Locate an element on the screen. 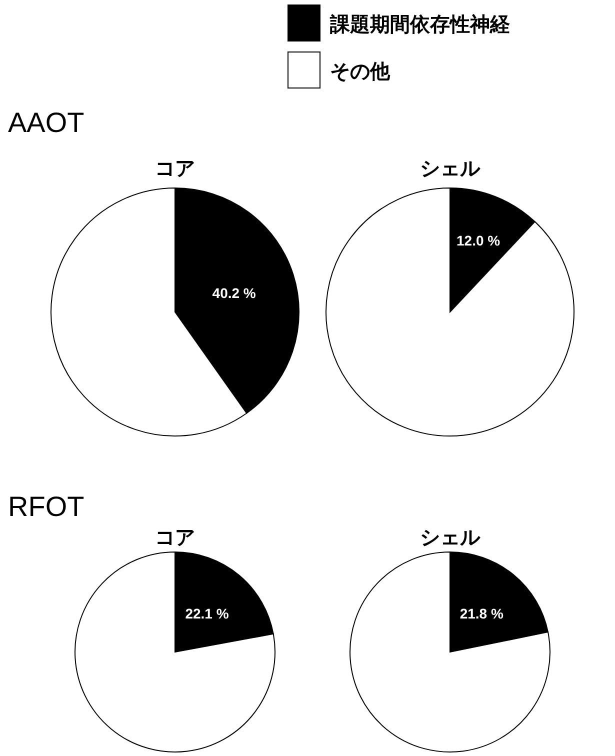  text: RFOT is located at coordinates (46, 506).